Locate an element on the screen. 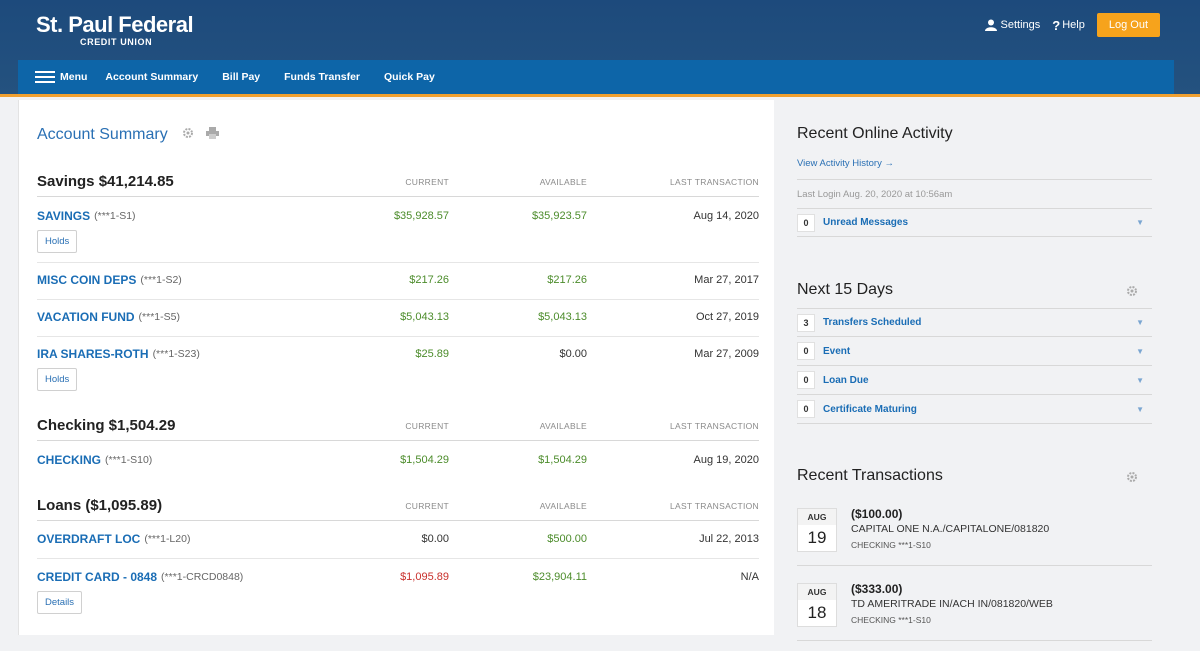 This screenshot has height=651, width=1200. current-balance: $35,928.57 is located at coordinates (421, 216).